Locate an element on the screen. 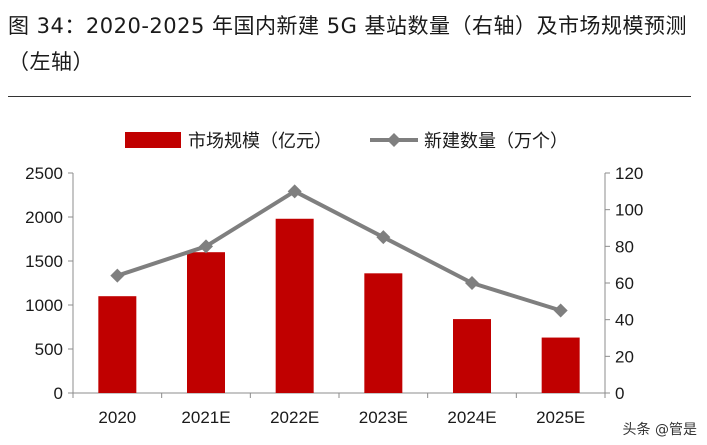 This screenshot has width=707, height=445. line-marker-2022E is located at coordinates (294, 191).